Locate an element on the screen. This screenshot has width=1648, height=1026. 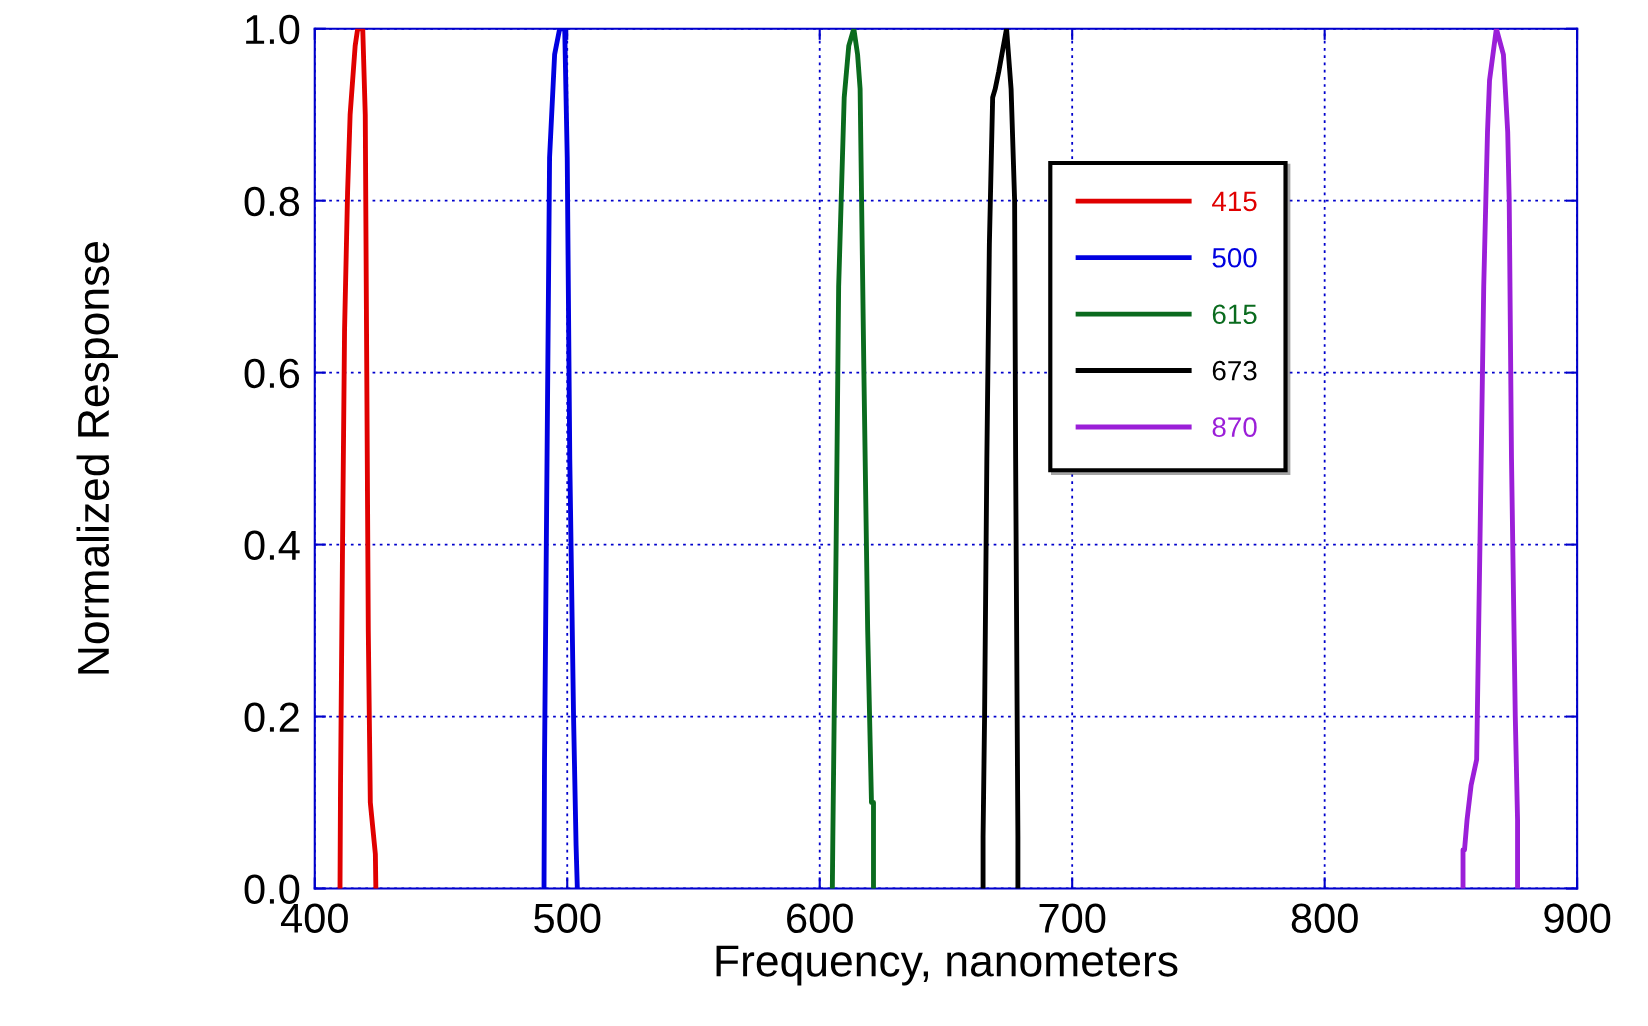
y-tick-label: 0.6 is located at coordinates (272, 373).